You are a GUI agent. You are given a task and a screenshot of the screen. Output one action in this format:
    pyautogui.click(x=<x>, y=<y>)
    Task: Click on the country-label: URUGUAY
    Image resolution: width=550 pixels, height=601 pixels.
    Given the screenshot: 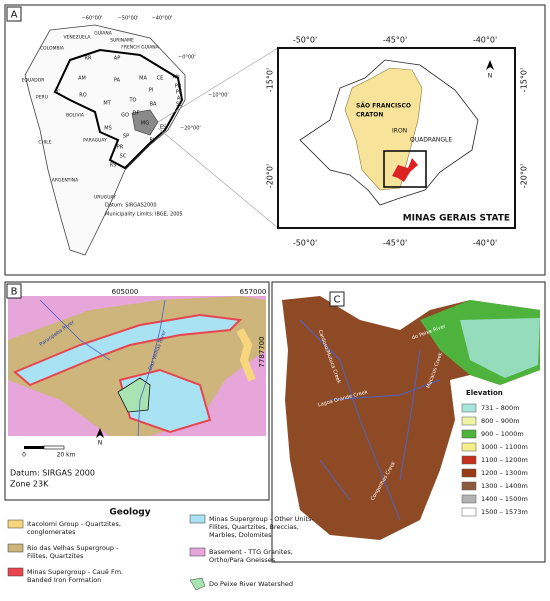 What is the action you would take?
    pyautogui.click(x=105, y=198)
    